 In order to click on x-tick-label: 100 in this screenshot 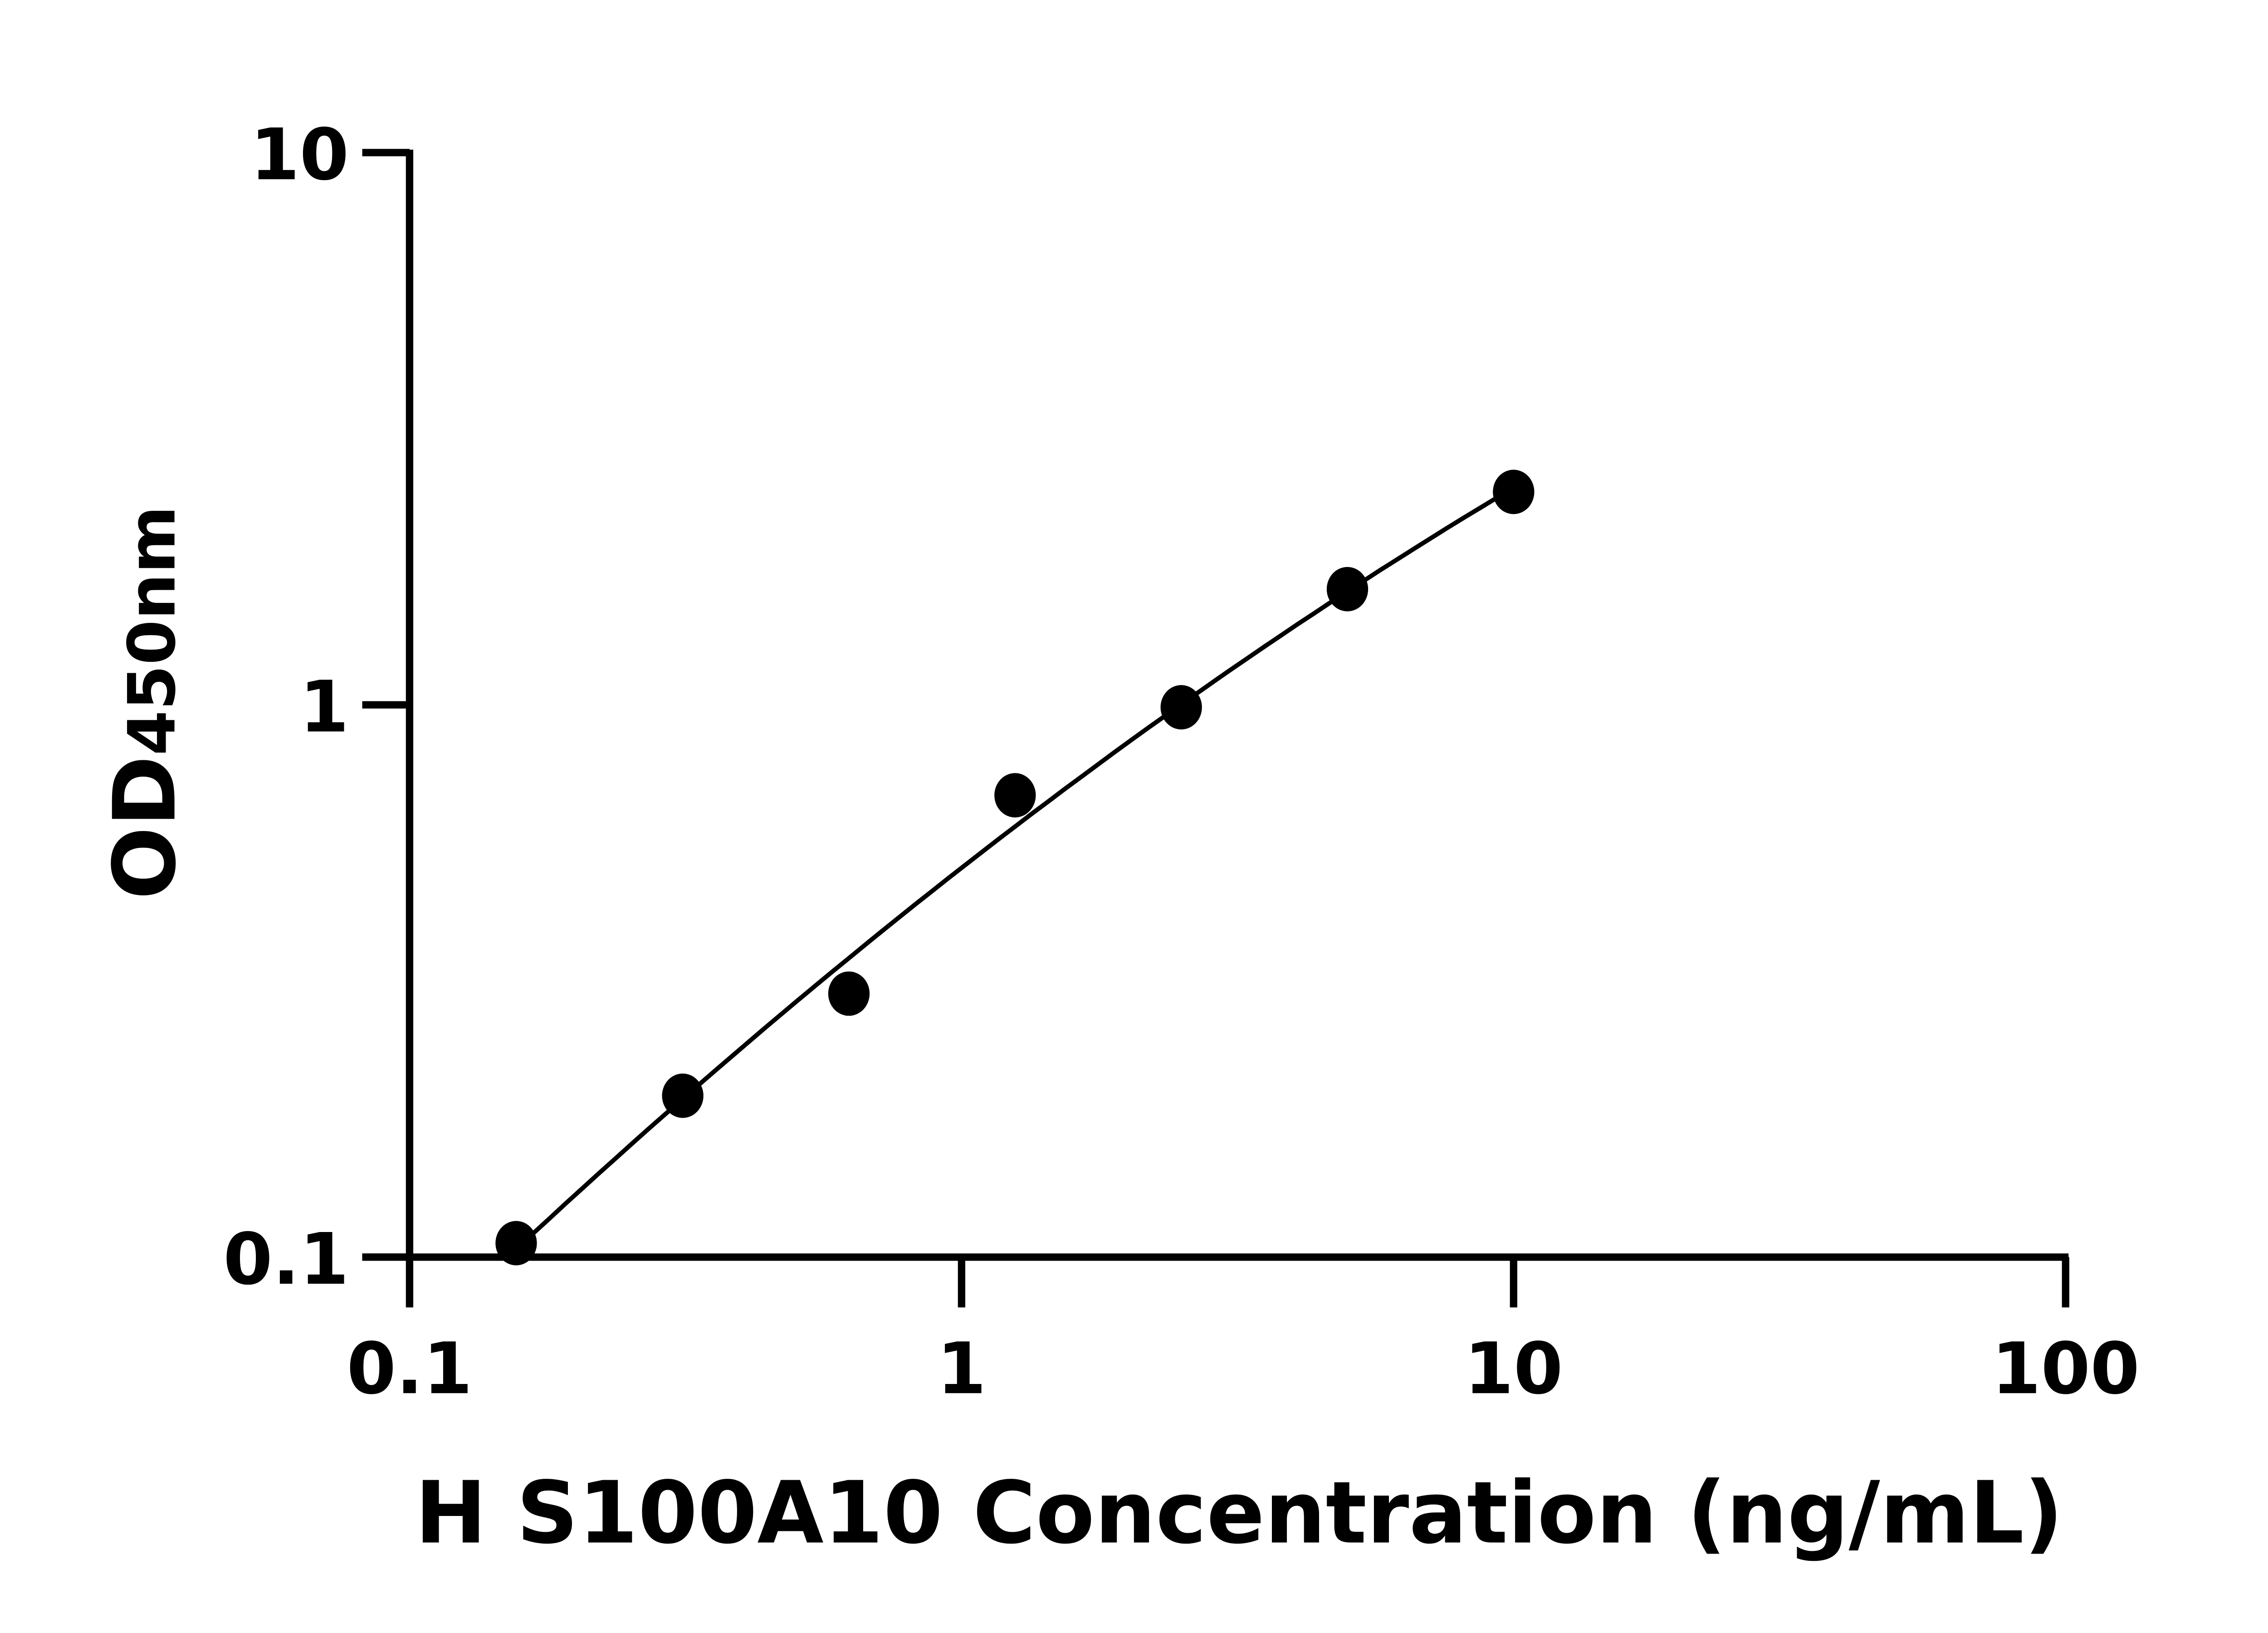, I will do `click(2066, 1368)`.